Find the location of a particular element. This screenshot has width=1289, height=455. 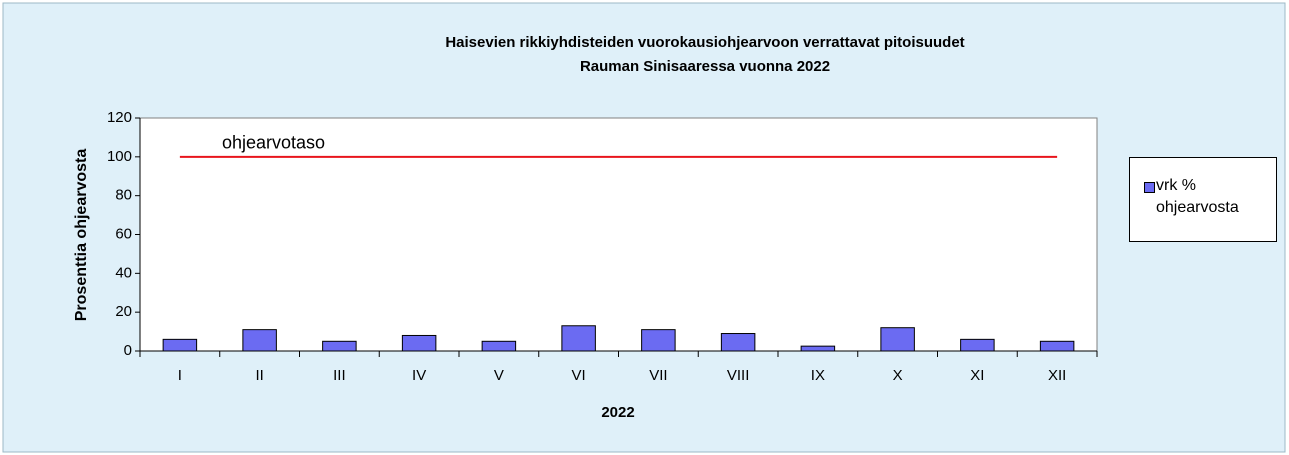

chart-title: Rauman Sinisaaressa vuonna 2022 is located at coordinates (705, 66).